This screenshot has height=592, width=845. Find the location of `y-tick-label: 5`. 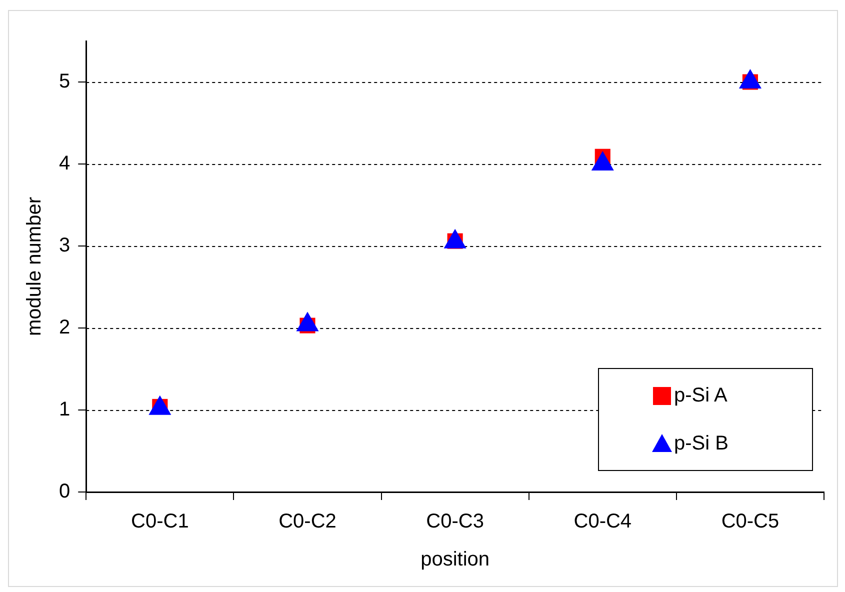

y-tick-label: 5 is located at coordinates (64, 81).